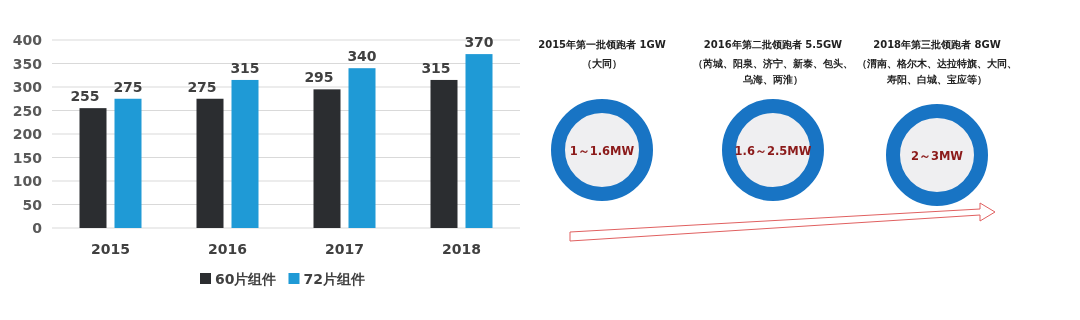  What do you see at coordinates (937, 72) in the screenshot?
I see `text: （渭南、格尔木、达拉特旗、大同、寿阳、白城、宝应等）` at bounding box center [937, 72].